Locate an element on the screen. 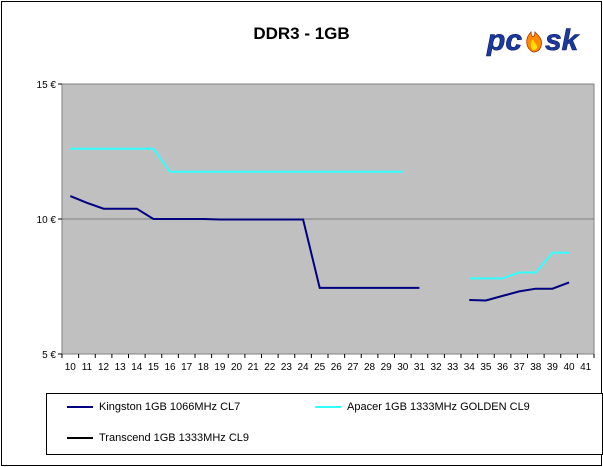 The height and width of the screenshot is (467, 603). x-tick-label: 32 is located at coordinates (437, 367).